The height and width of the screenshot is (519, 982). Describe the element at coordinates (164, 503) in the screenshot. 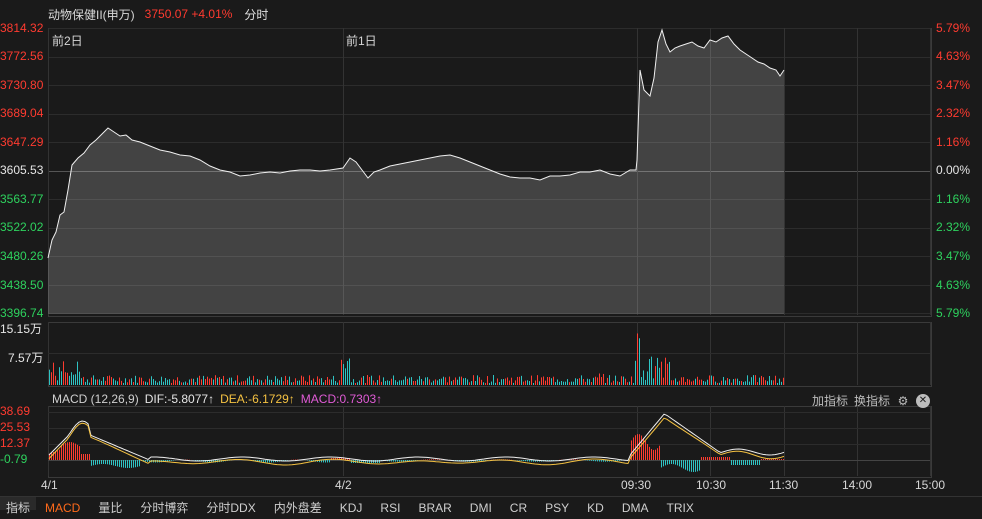

I see `tab-intraday-game: 分时博弈` at that location.